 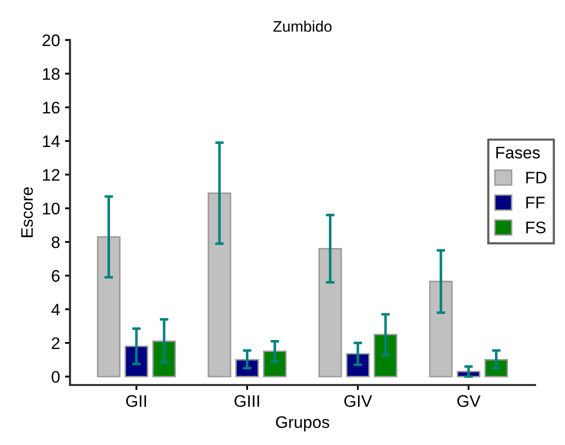 I want to click on x-tick-label: GII, so click(x=136, y=401).